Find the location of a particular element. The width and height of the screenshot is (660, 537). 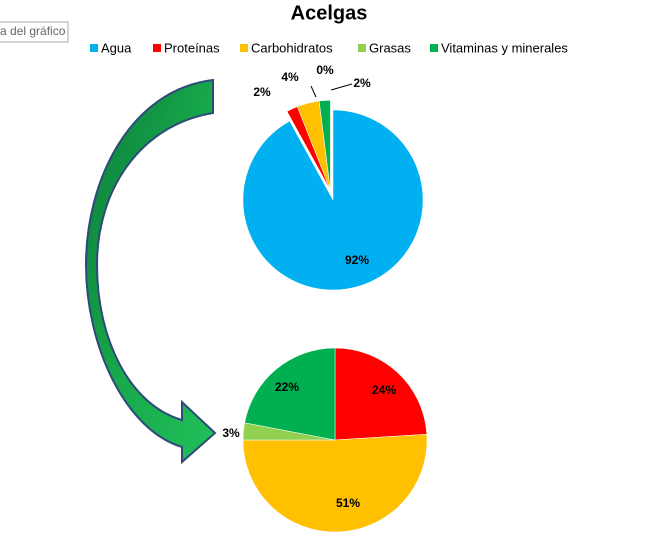

legend-label: Vitaminas y minerales is located at coordinates (504, 47).